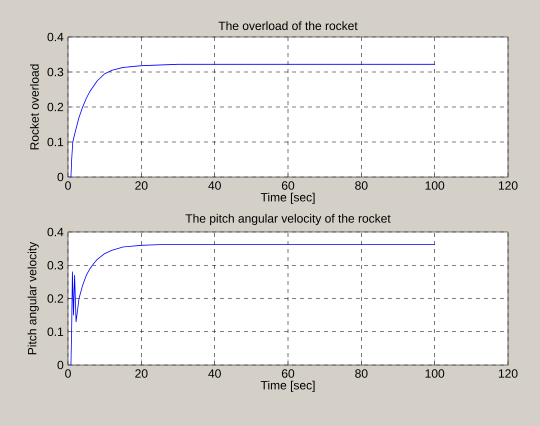 The width and height of the screenshot is (540, 426). Describe the element at coordinates (34, 107) in the screenshot. I see `y-axis-title: Rocket overload` at that location.